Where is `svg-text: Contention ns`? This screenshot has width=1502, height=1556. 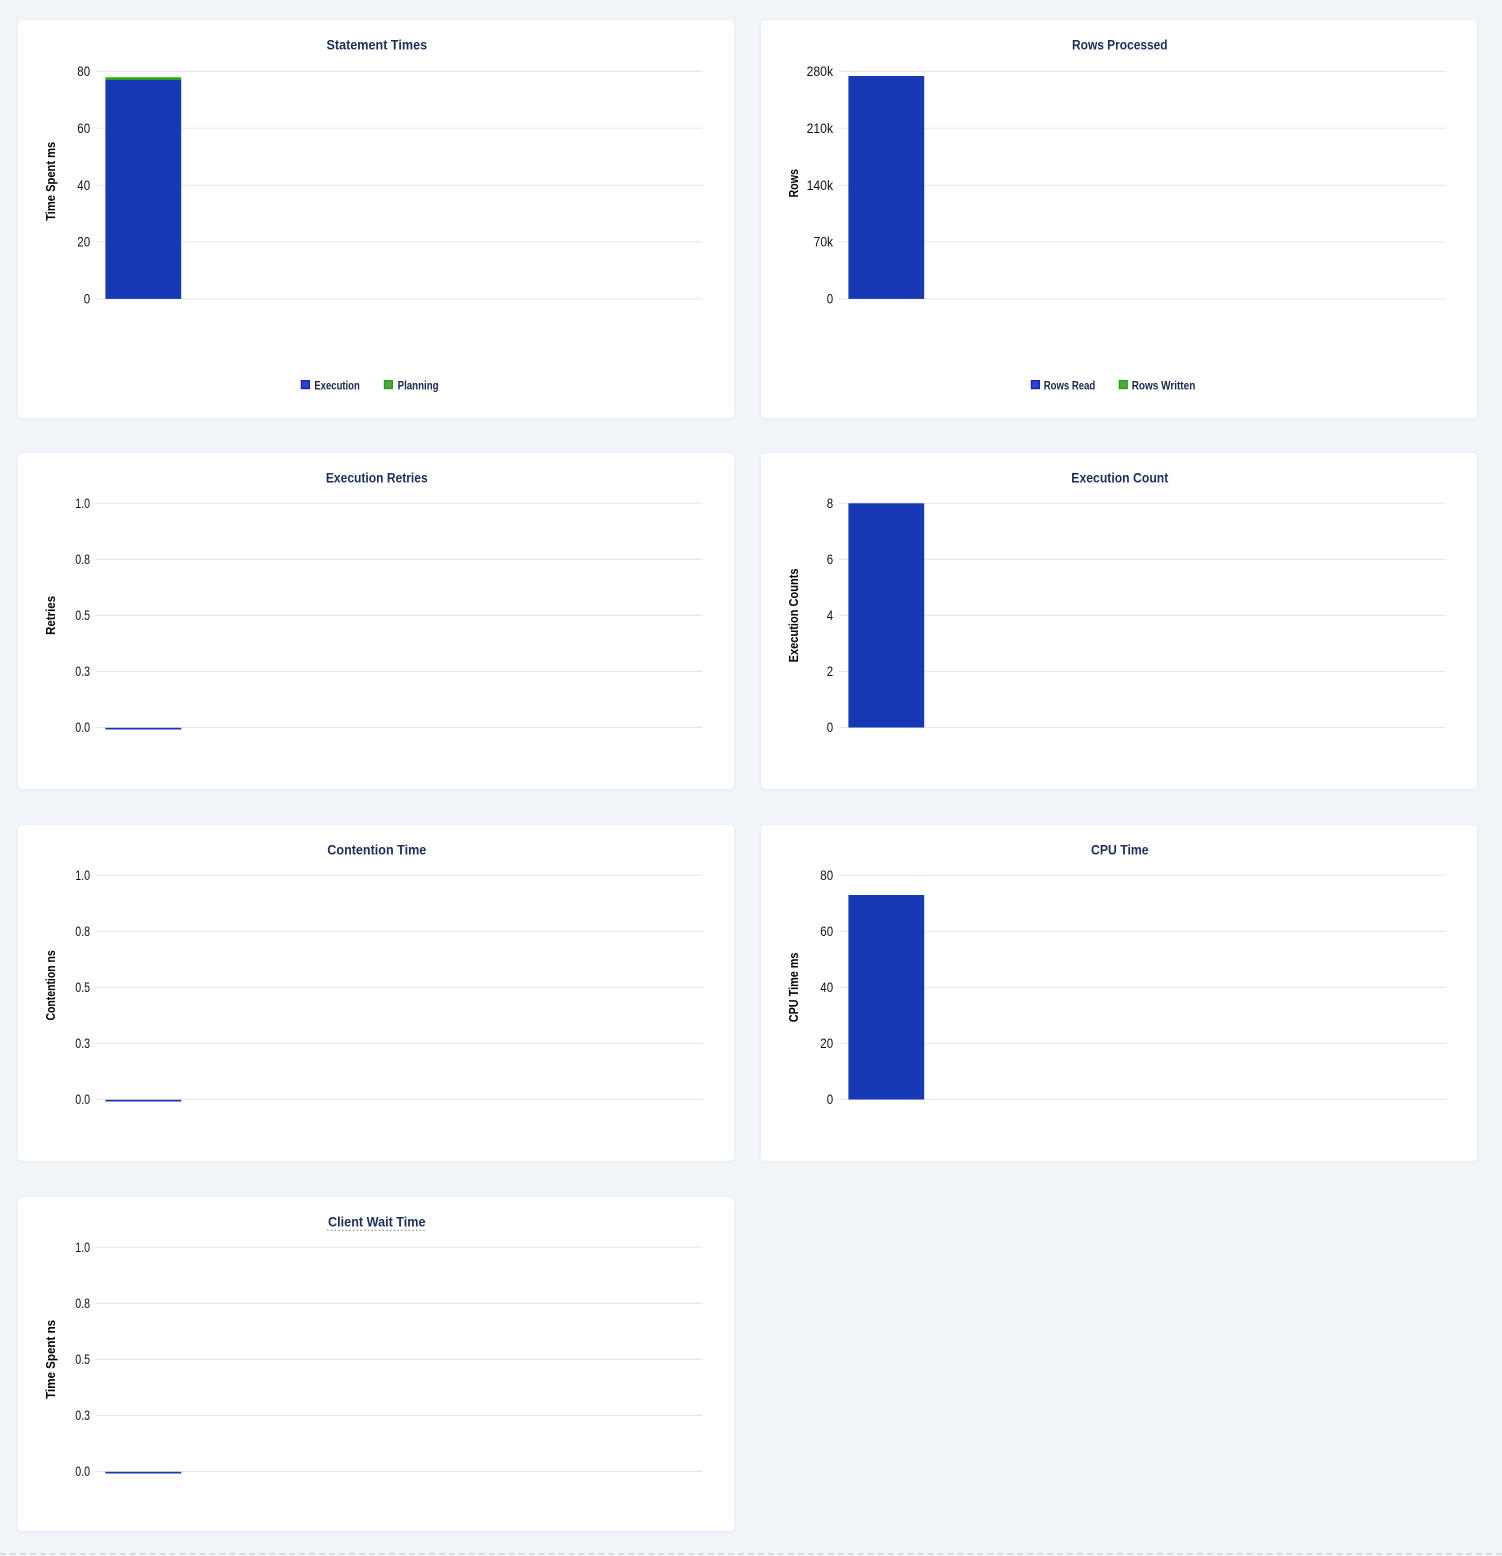
svg-text: Contention ns is located at coordinates (50, 985).